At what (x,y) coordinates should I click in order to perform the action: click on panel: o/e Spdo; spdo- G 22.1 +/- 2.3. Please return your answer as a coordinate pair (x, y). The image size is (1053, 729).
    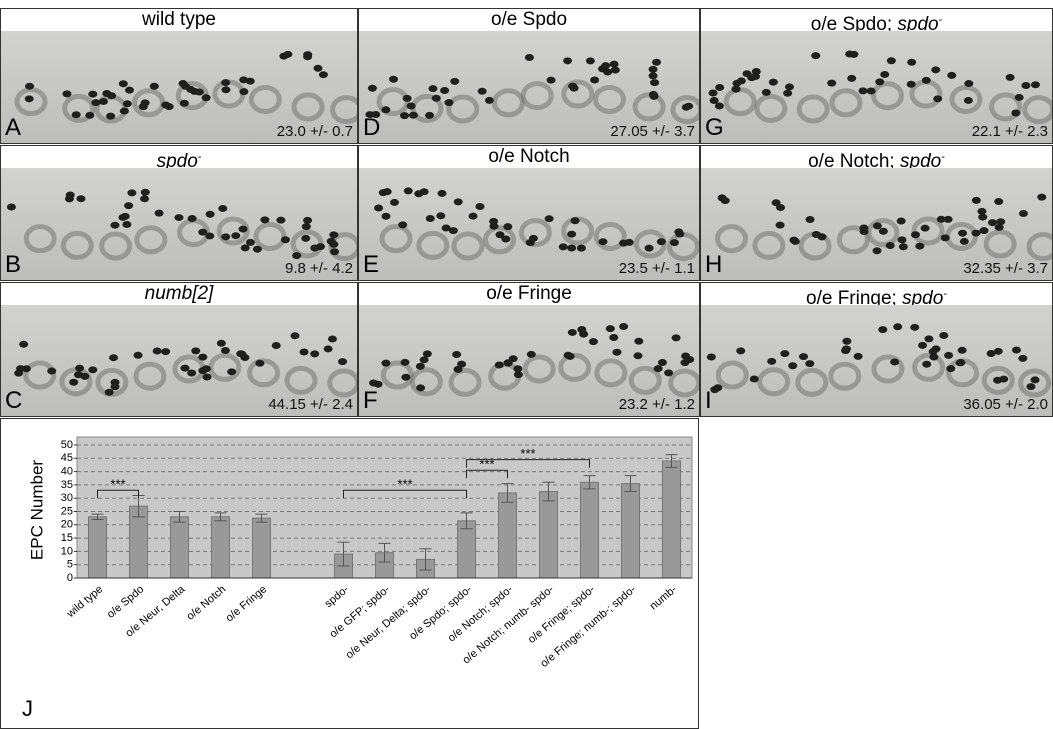
    Looking at the image, I should click on (876, 76).